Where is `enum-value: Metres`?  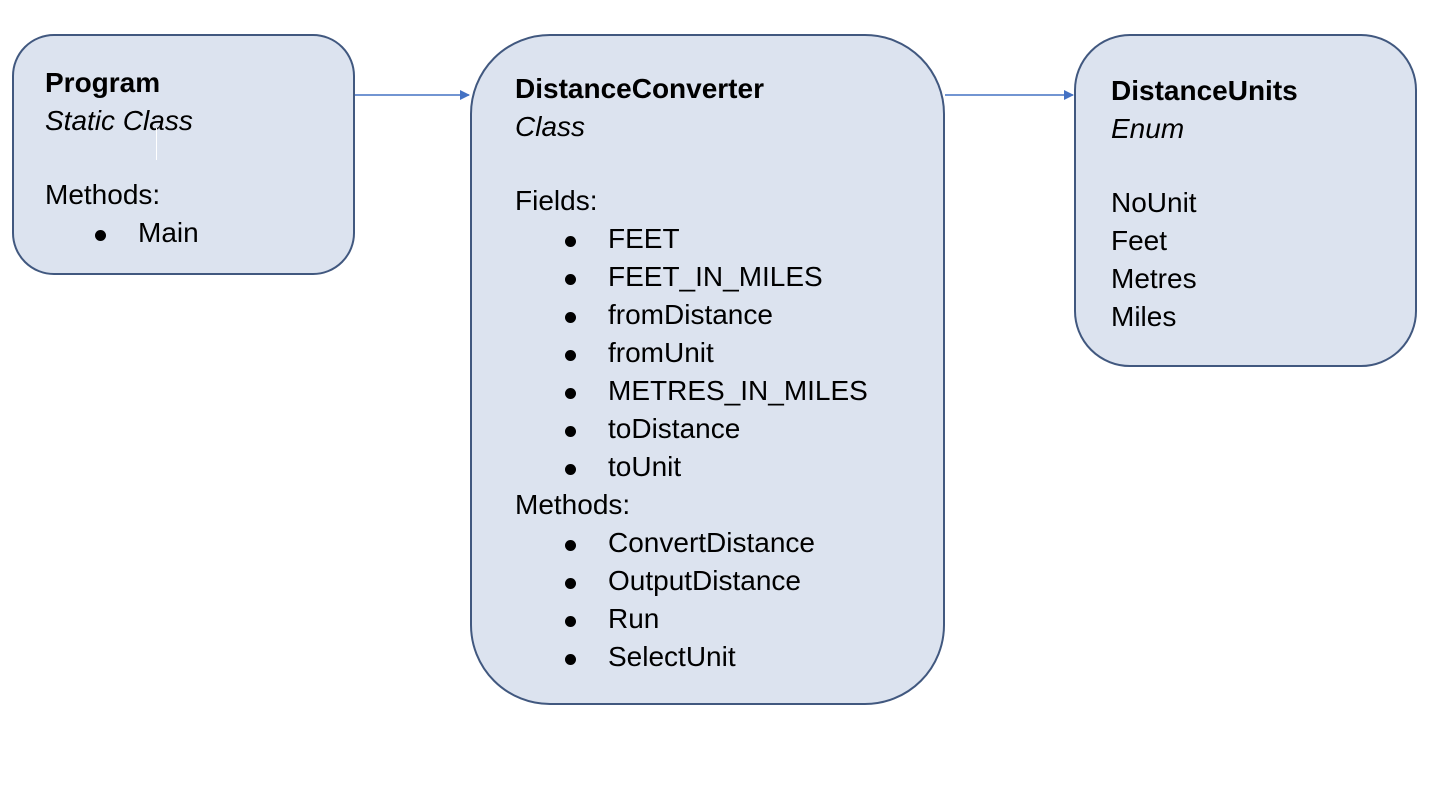
enum-value: Metres is located at coordinates (1154, 278).